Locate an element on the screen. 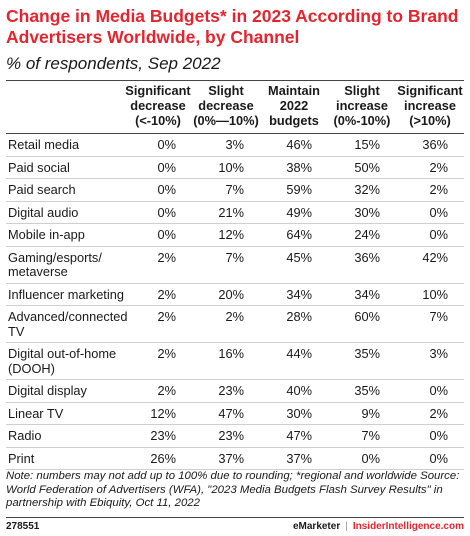  table-row: Gaming/esports/ metaverse 2% 7% 45% 36% 42% is located at coordinates (235, 265).